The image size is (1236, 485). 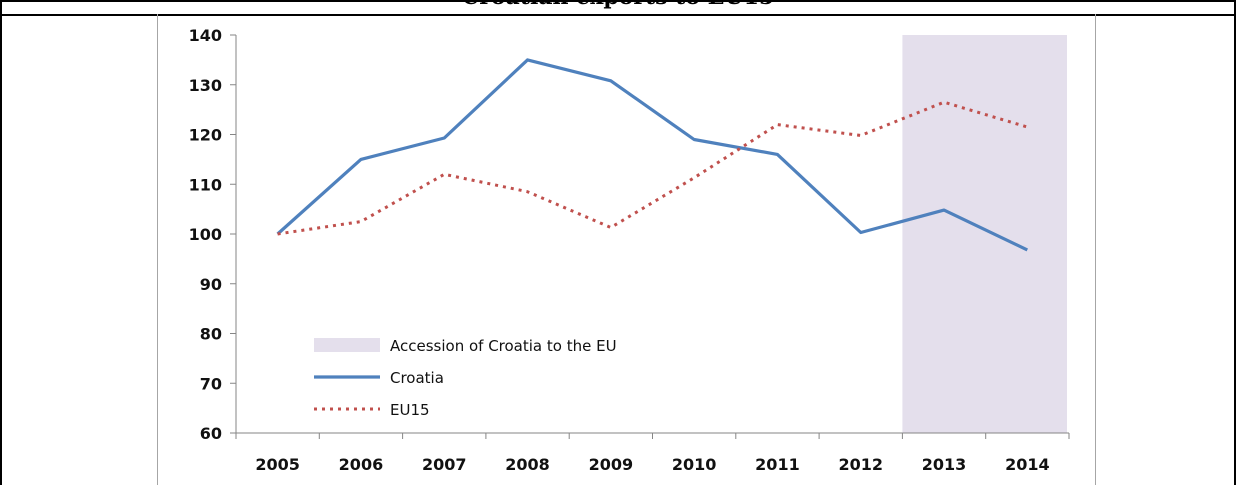 I want to click on y-tick-label: 140, so click(x=205, y=35).